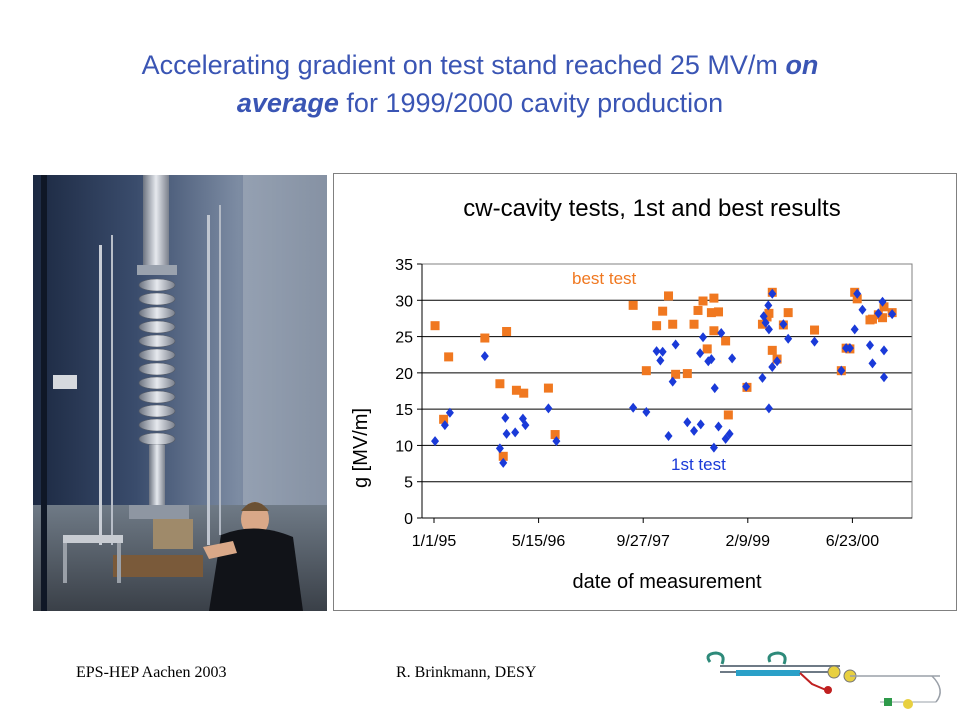 This screenshot has height=720, width=960. Describe the element at coordinates (802, 65) in the screenshot. I see `title-emphasis-on: on` at that location.